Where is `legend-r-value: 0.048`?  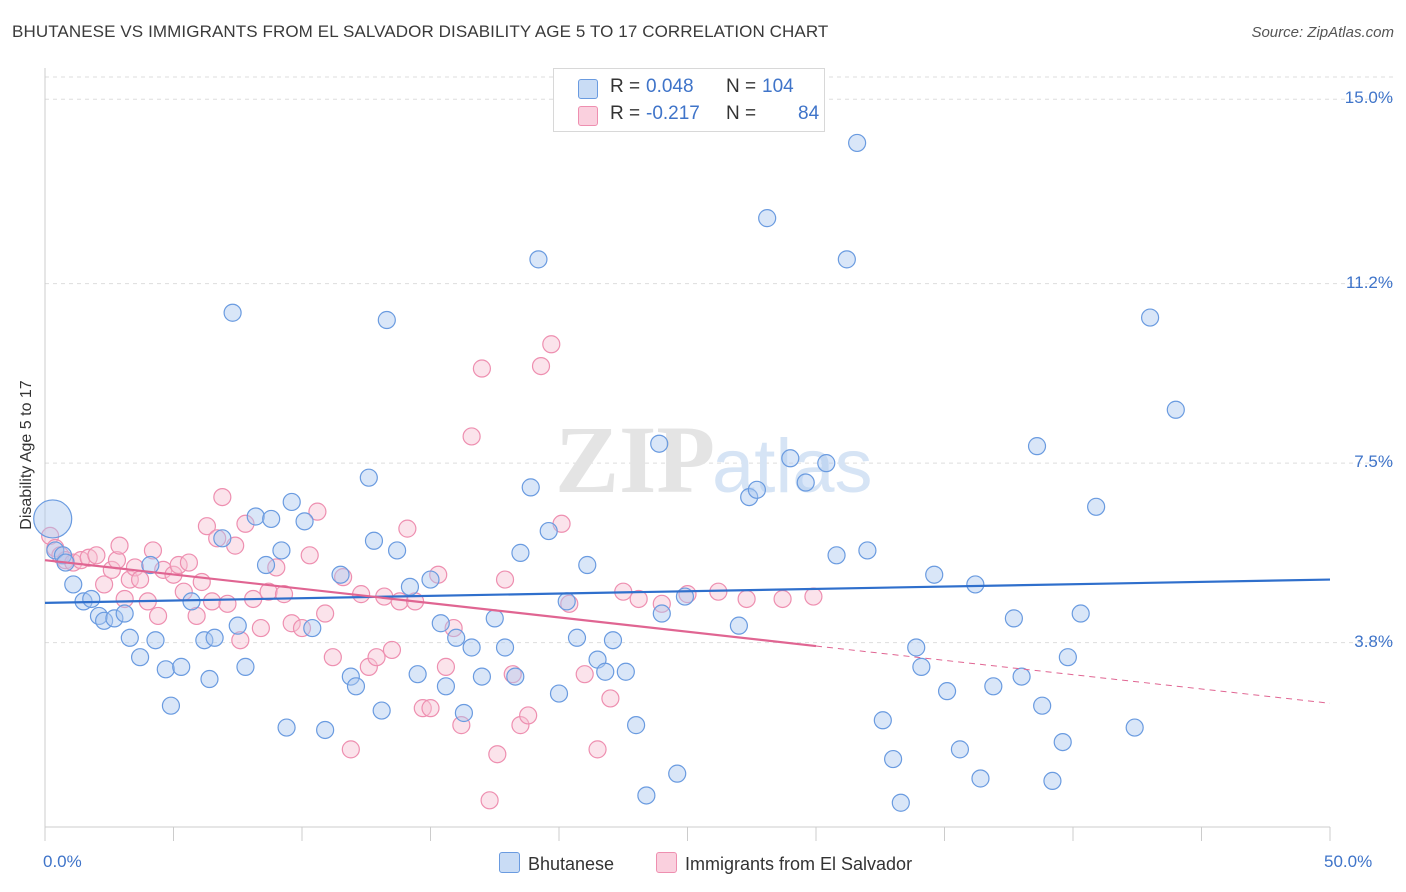
legend-r-value: 0.048 is located at coordinates (670, 86).